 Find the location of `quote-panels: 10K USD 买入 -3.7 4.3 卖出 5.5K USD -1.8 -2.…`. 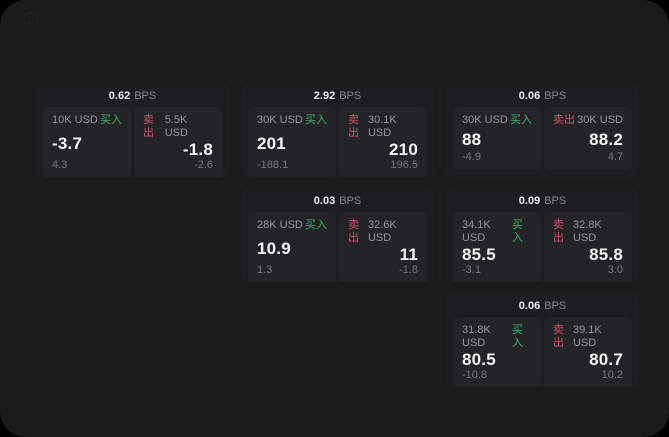

quote-panels: 10K USD 买入 -3.7 4.3 卖出 5.5K USD -1.8 -2.… is located at coordinates (132, 141).